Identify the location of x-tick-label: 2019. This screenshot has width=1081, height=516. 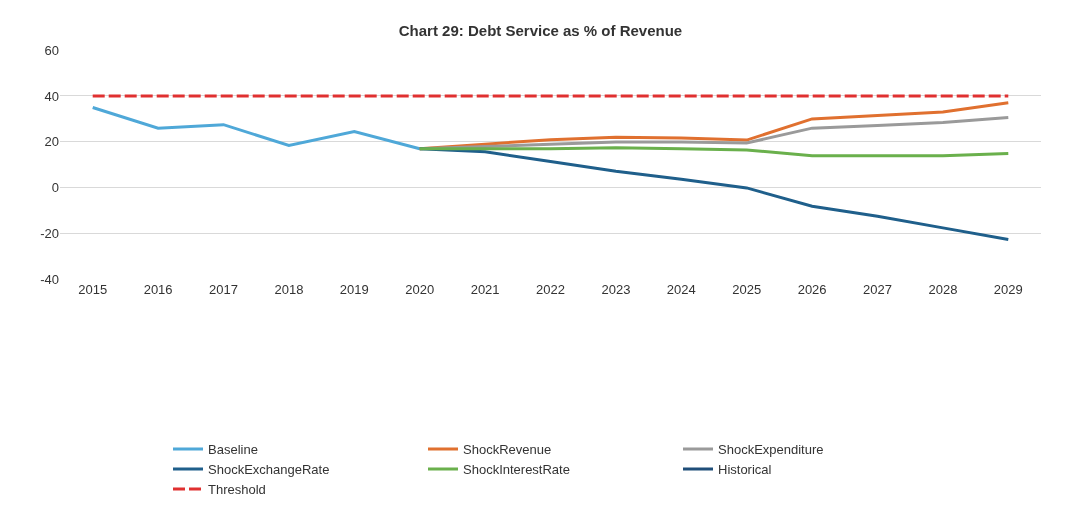
(354, 289).